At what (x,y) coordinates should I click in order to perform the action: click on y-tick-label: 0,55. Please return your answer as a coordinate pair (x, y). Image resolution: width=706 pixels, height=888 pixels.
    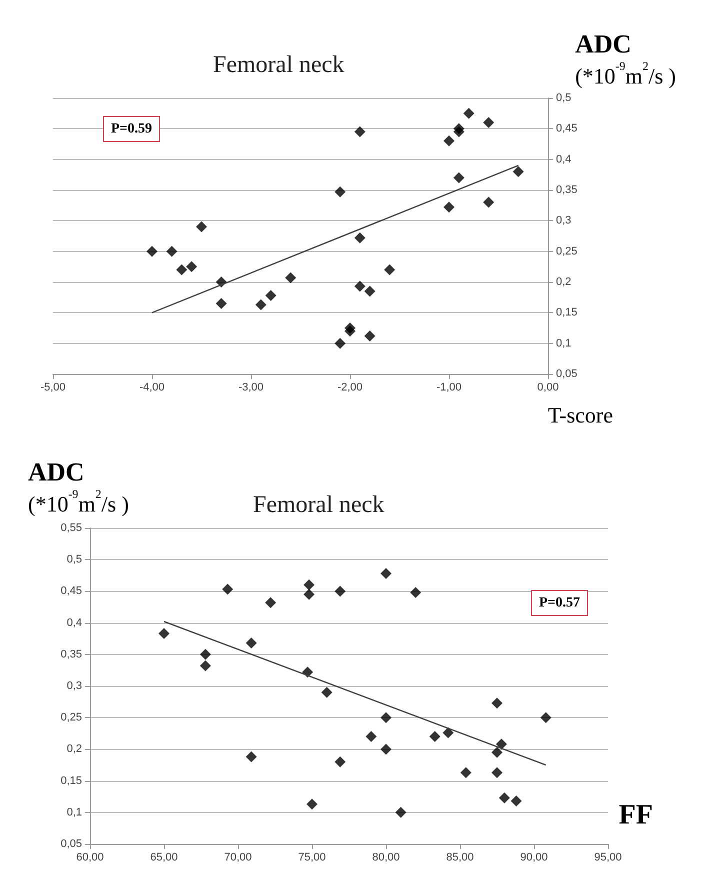
    Looking at the image, I should click on (71, 528).